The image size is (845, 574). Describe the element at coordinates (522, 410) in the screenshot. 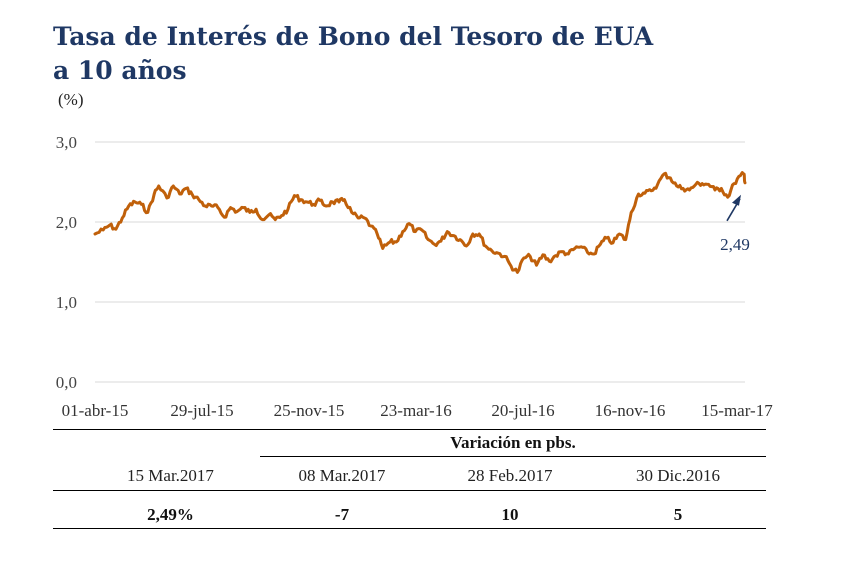

I see `x-tick-label: 20-jul-16` at that location.